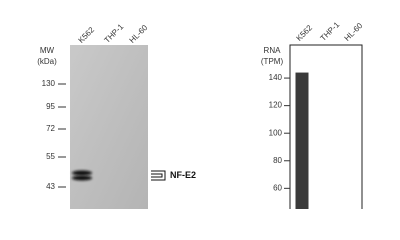  Describe the element at coordinates (50, 186) in the screenshot. I see `mw-marker: 43` at that location.